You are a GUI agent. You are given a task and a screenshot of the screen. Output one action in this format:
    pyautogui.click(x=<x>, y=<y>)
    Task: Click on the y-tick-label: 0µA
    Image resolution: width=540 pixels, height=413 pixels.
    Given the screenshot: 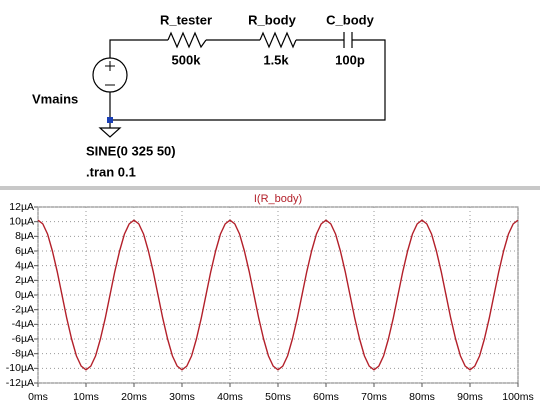 What is the action you would take?
    pyautogui.click(x=24, y=295)
    